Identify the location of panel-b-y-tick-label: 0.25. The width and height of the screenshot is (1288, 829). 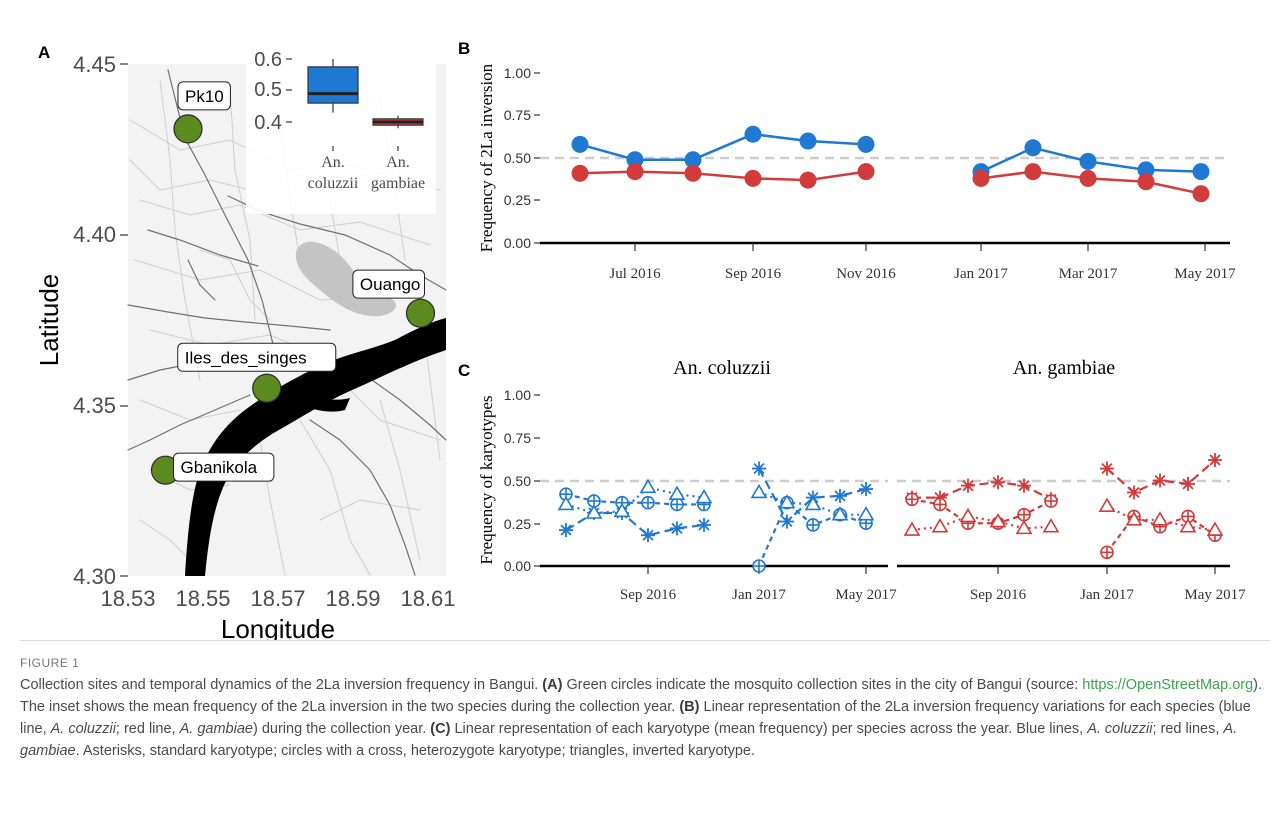
(517, 200).